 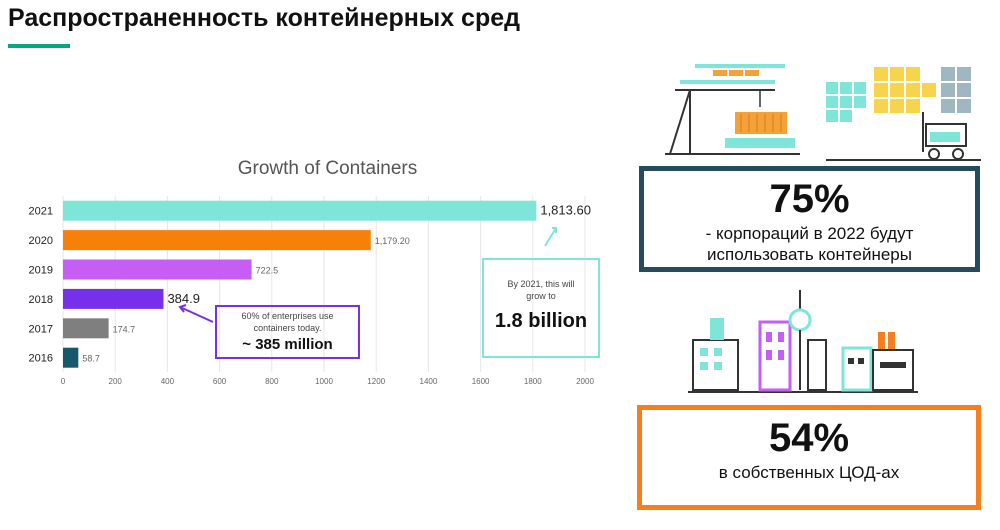 I want to click on callout-2021-pointer, so click(x=550, y=237).